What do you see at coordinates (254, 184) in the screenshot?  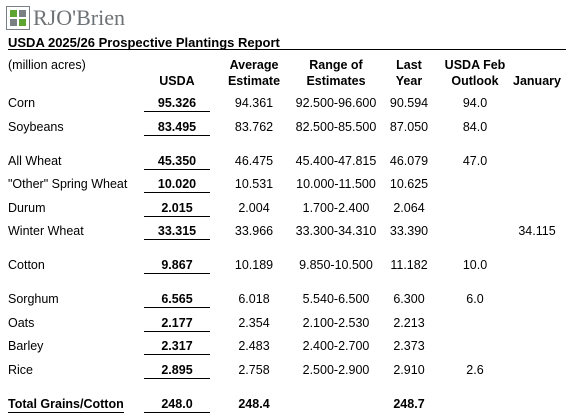 I see `value: 10.531` at bounding box center [254, 184].